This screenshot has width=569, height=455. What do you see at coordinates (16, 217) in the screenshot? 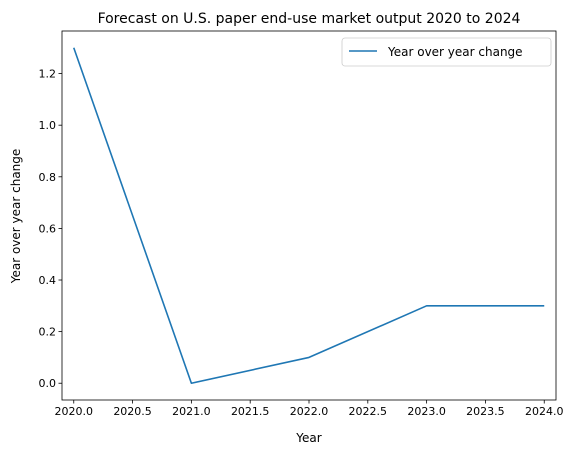
I see `y-axis-label: Year over year change` at bounding box center [16, 217].